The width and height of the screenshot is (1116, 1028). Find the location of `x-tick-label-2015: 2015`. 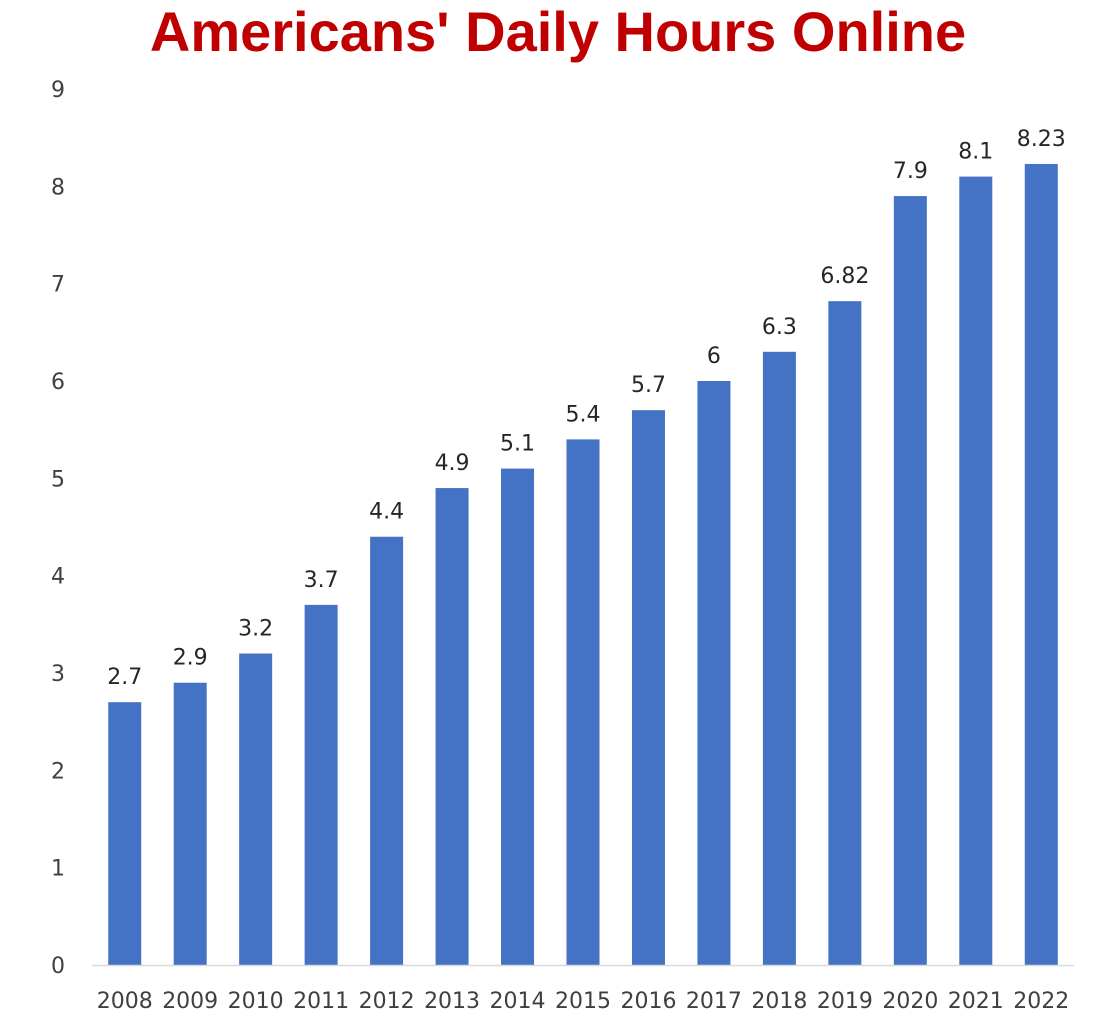

x-tick-label-2015: 2015 is located at coordinates (583, 1001).